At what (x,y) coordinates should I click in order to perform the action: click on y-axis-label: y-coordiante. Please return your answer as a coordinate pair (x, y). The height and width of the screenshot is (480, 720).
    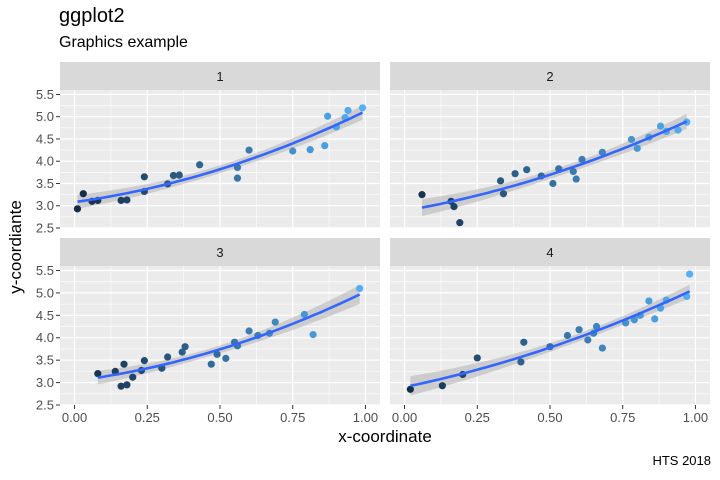
    Looking at the image, I should click on (15, 247).